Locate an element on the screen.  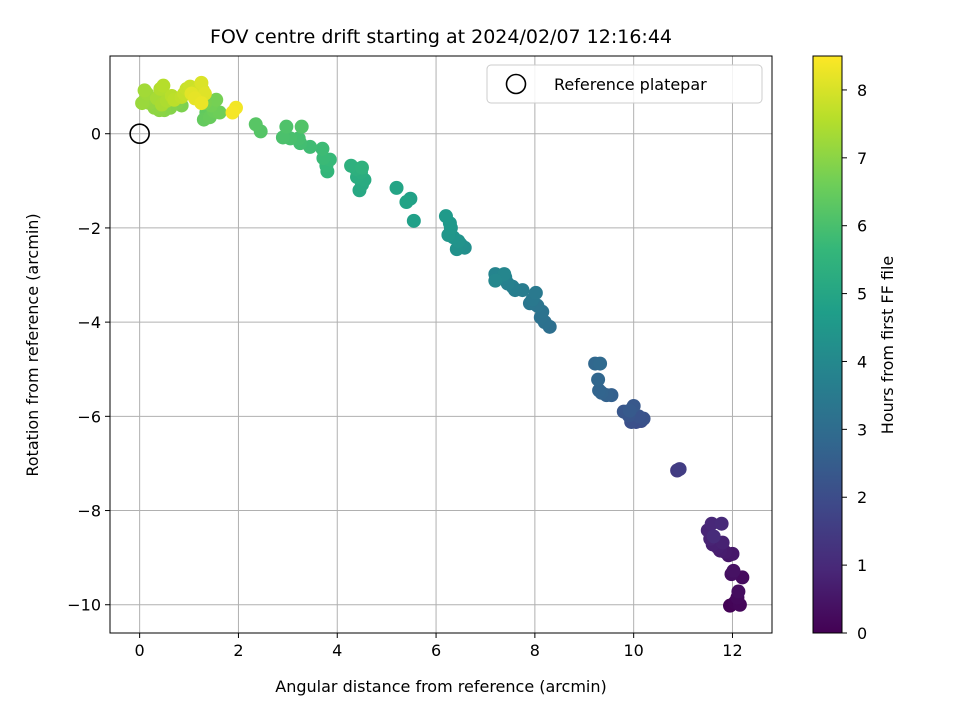
x-axis: 0 2 4 6 8 10 12 is located at coordinates (439, 646).